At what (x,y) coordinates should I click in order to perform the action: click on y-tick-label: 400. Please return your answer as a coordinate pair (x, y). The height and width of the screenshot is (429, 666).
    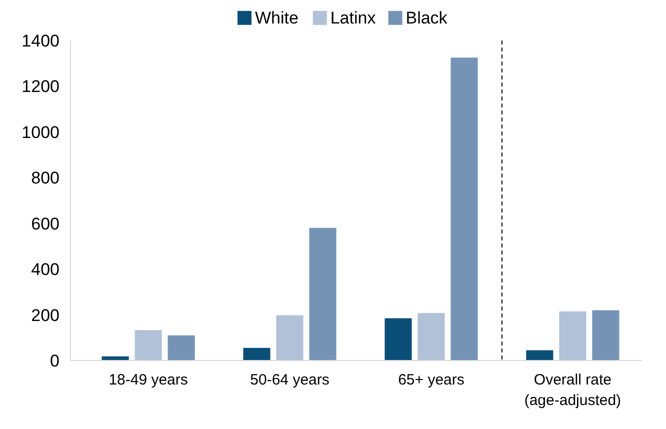
    Looking at the image, I should click on (45, 270).